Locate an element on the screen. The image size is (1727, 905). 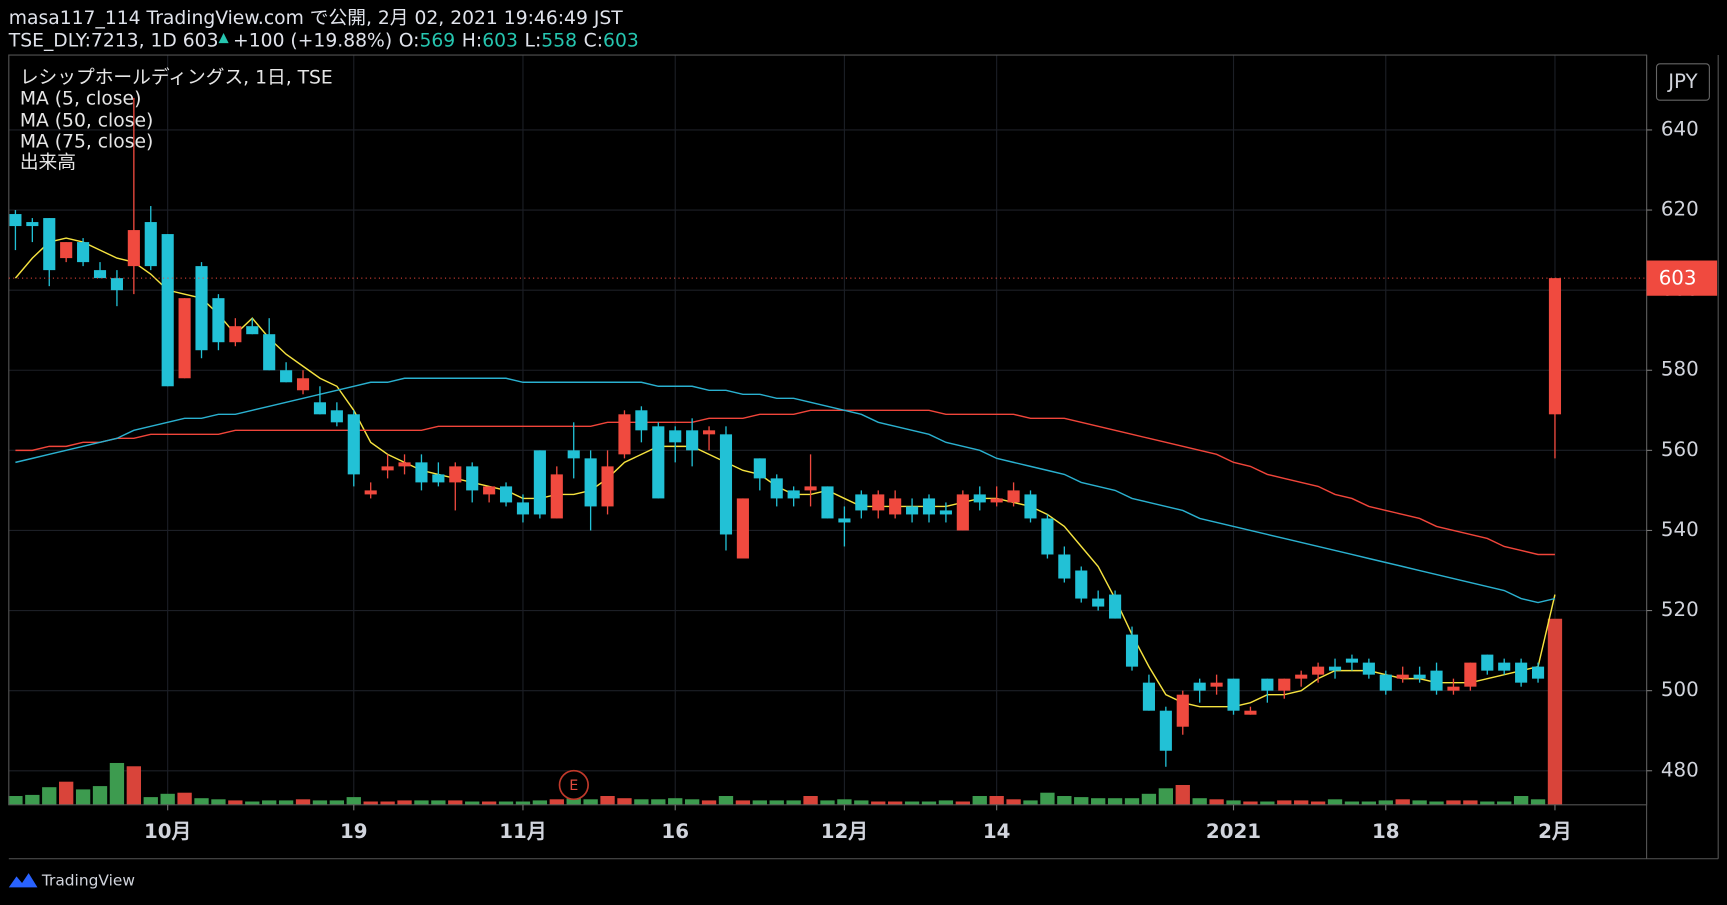
x-tick-label: 16 is located at coordinates (675, 831).